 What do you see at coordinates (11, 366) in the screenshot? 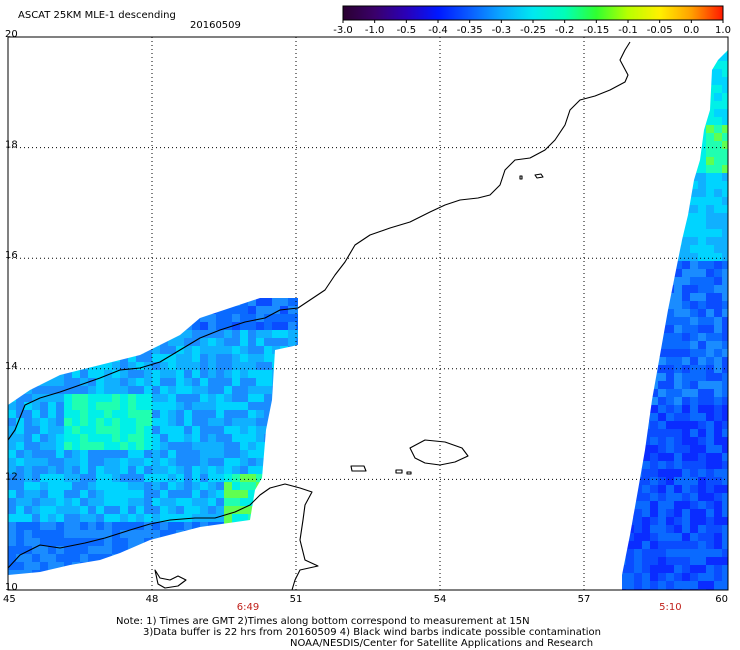
I see `latitude-label: 14` at bounding box center [11, 366].